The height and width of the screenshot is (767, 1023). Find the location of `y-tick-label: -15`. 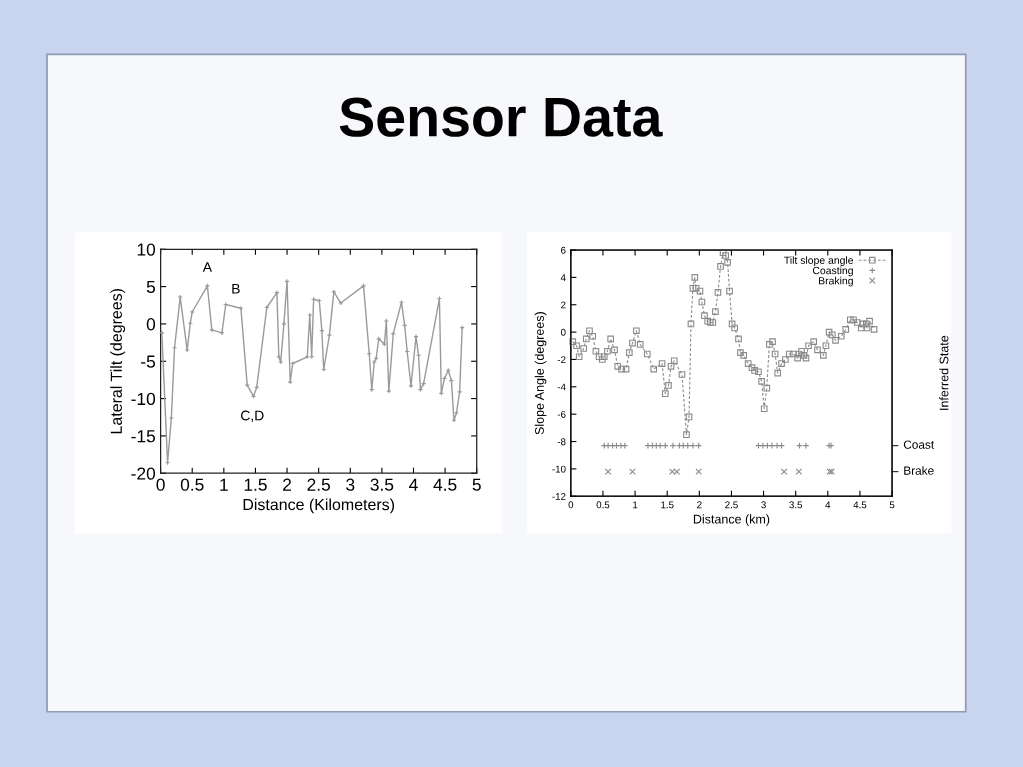

y-tick-label: -15 is located at coordinates (143, 436).